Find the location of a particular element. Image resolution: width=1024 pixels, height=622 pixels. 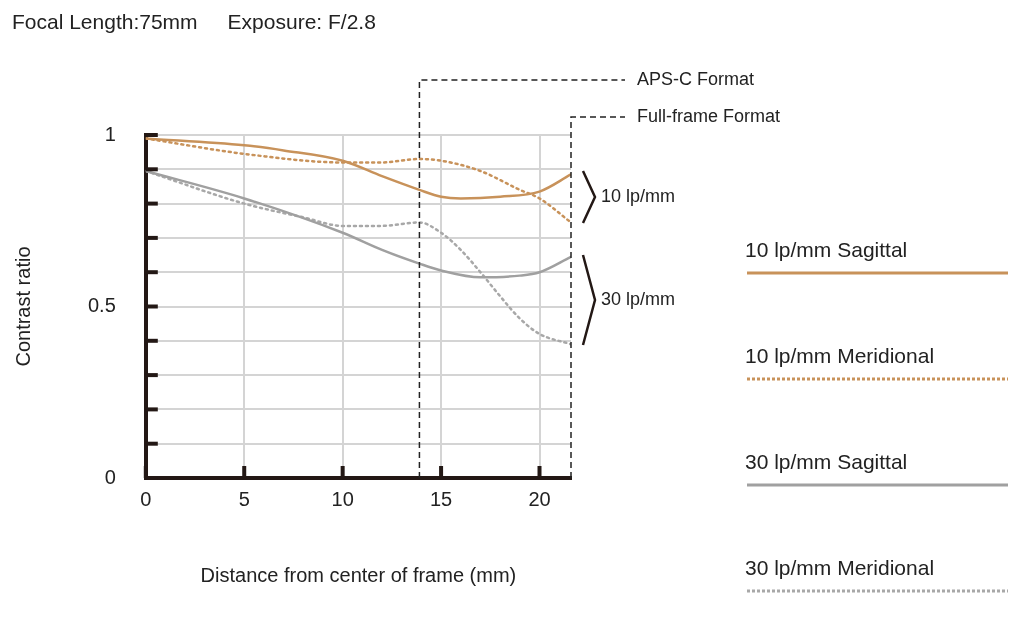

y-tick-label: 1 is located at coordinates (110, 133).